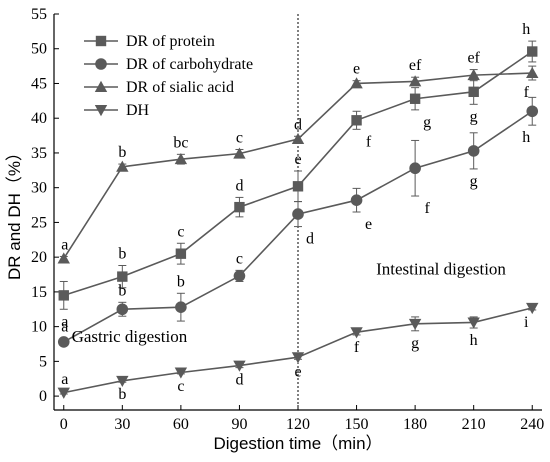  What do you see at coordinates (130, 336) in the screenshot?
I see `region-annotation: Gastric digestion` at bounding box center [130, 336].